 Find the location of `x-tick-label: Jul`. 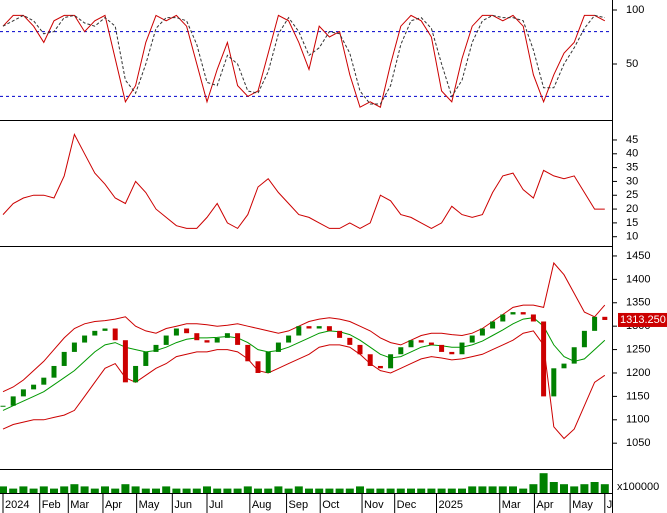

x-tick-label: Jul is located at coordinates (216, 505).